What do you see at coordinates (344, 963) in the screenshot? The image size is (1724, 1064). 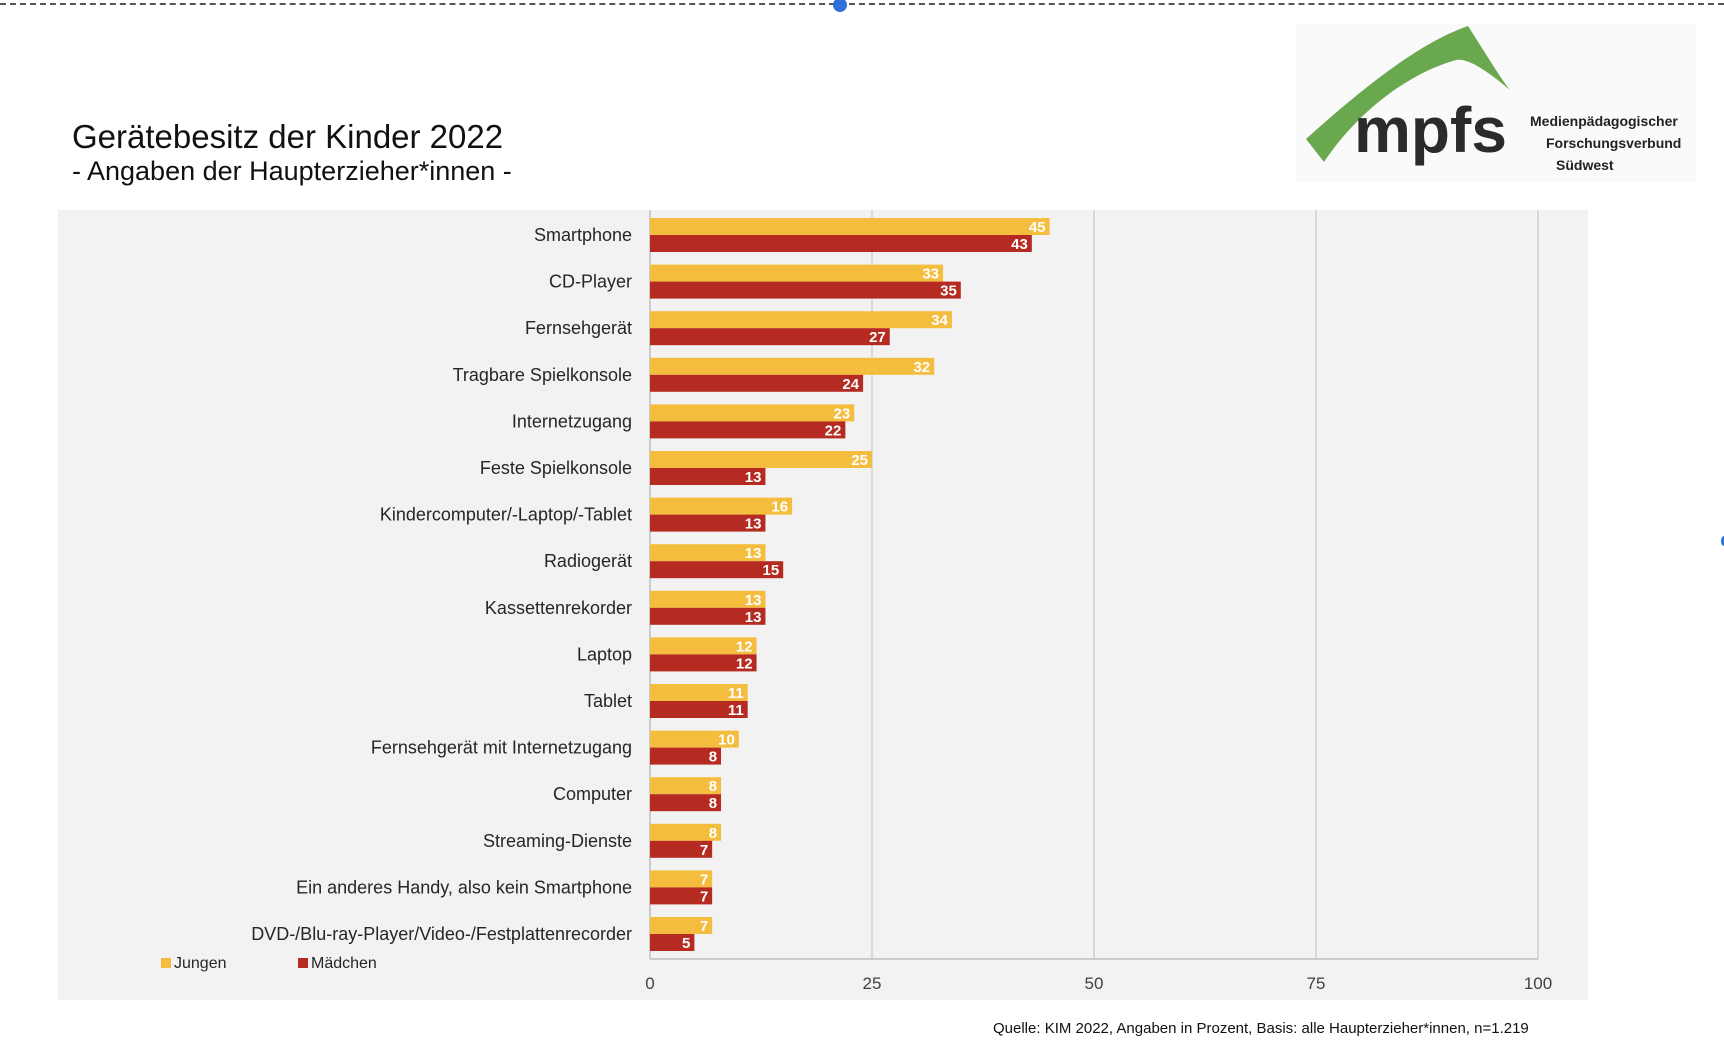 I see `legend-label-1: Mädchen` at bounding box center [344, 963].